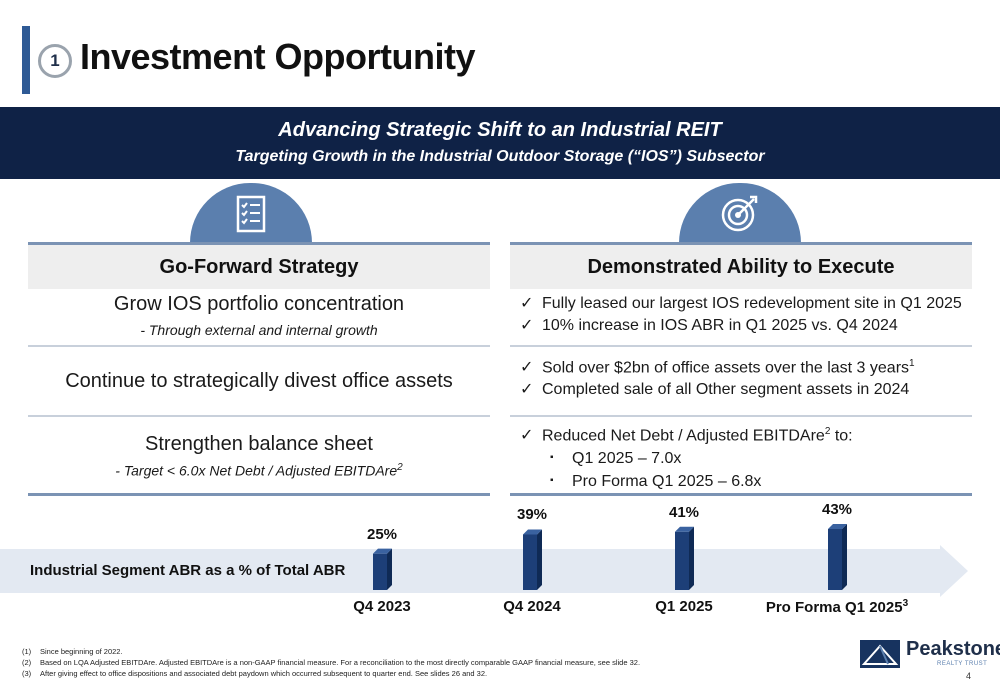  Describe the element at coordinates (382, 606) in the screenshot. I see `bar-category-label: Q4 2023` at that location.